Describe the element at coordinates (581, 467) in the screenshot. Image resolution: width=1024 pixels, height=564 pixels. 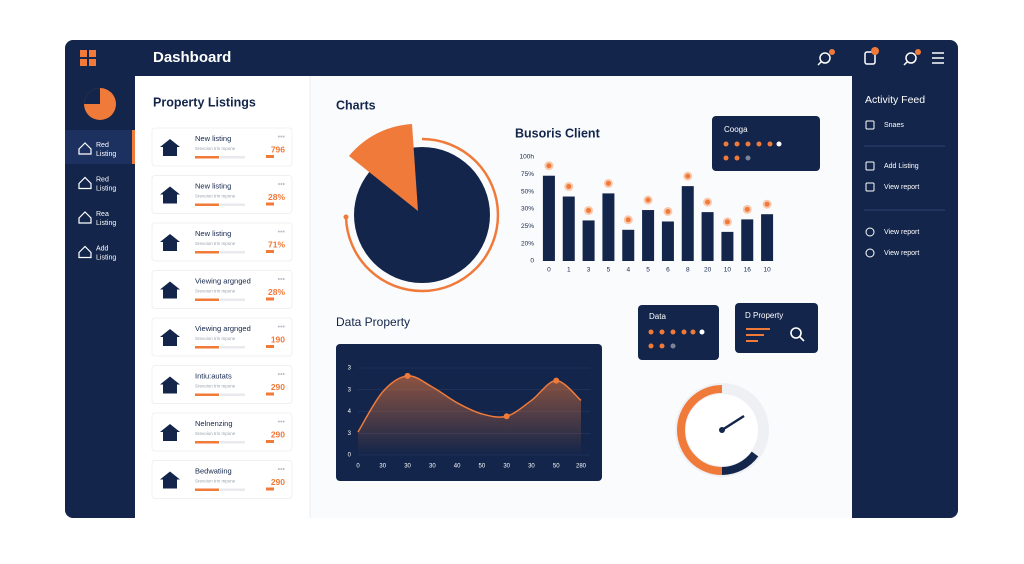
I see `x-tick-label: 280` at that location.